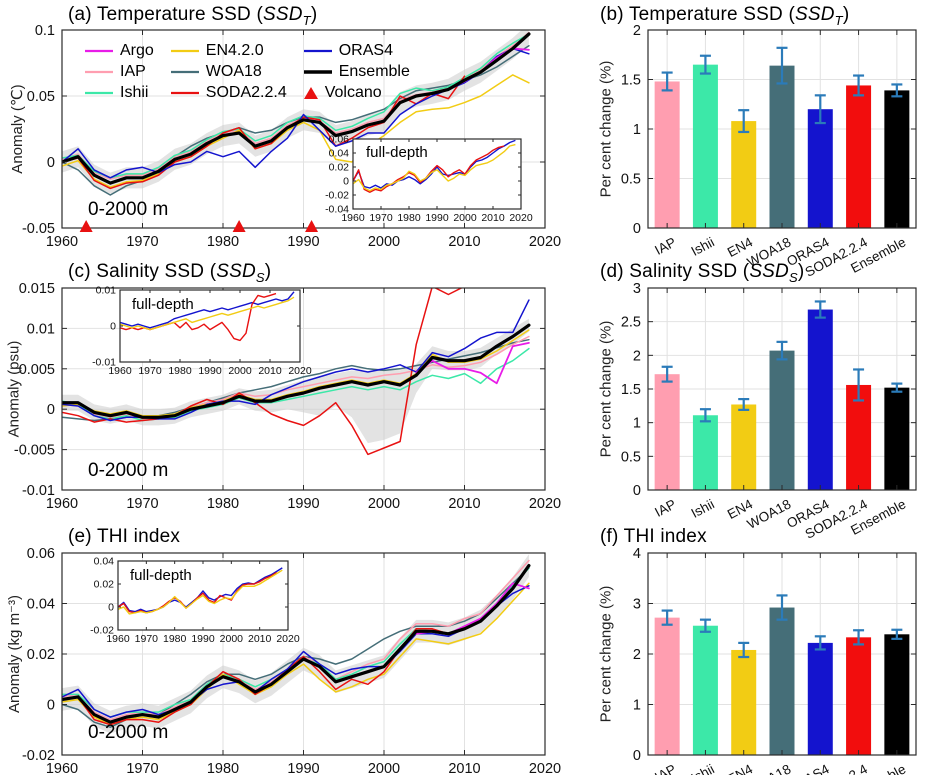  Describe the element at coordinates (128, 470) in the screenshot. I see `panel-c-depth-annotation: 0-2000 m` at that location.